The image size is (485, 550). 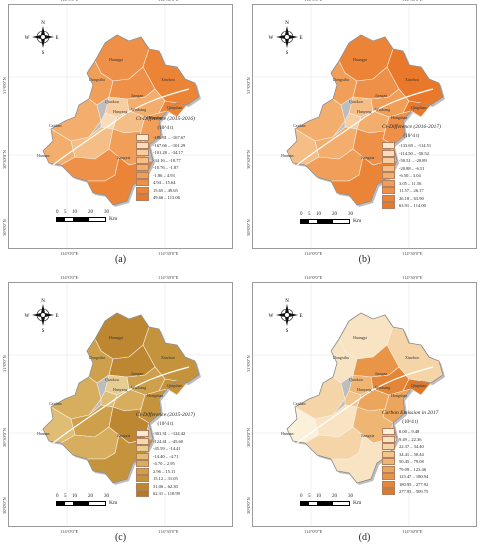 I want to click on scale-bar: 0 5 10 20 30 Km, so click(x=340, y=500).